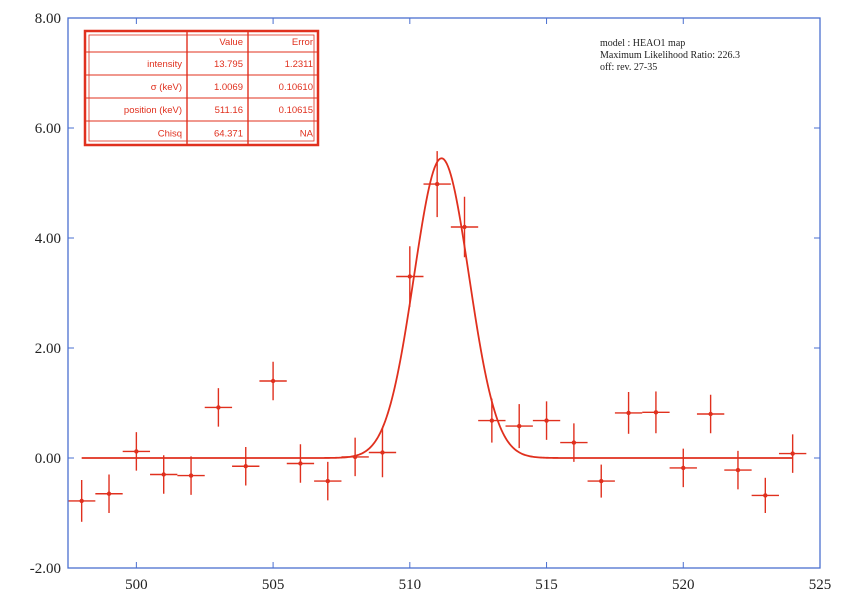  What do you see at coordinates (307, 134) in the screenshot?
I see `stats-table-cell: NA` at bounding box center [307, 134].